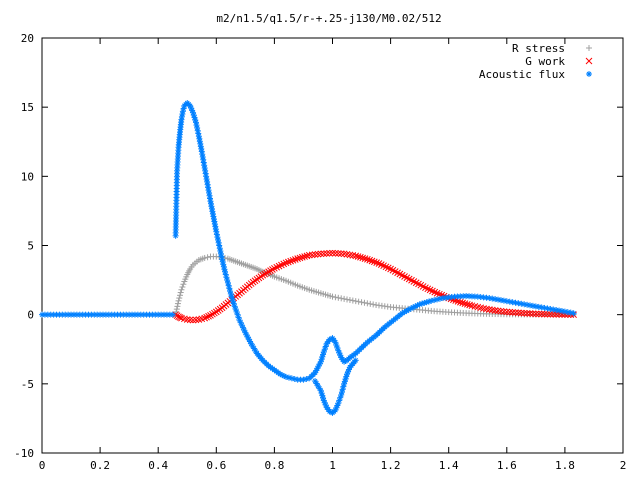  Describe the element at coordinates (27, 107) in the screenshot. I see `y-tick-label: 15` at that location.